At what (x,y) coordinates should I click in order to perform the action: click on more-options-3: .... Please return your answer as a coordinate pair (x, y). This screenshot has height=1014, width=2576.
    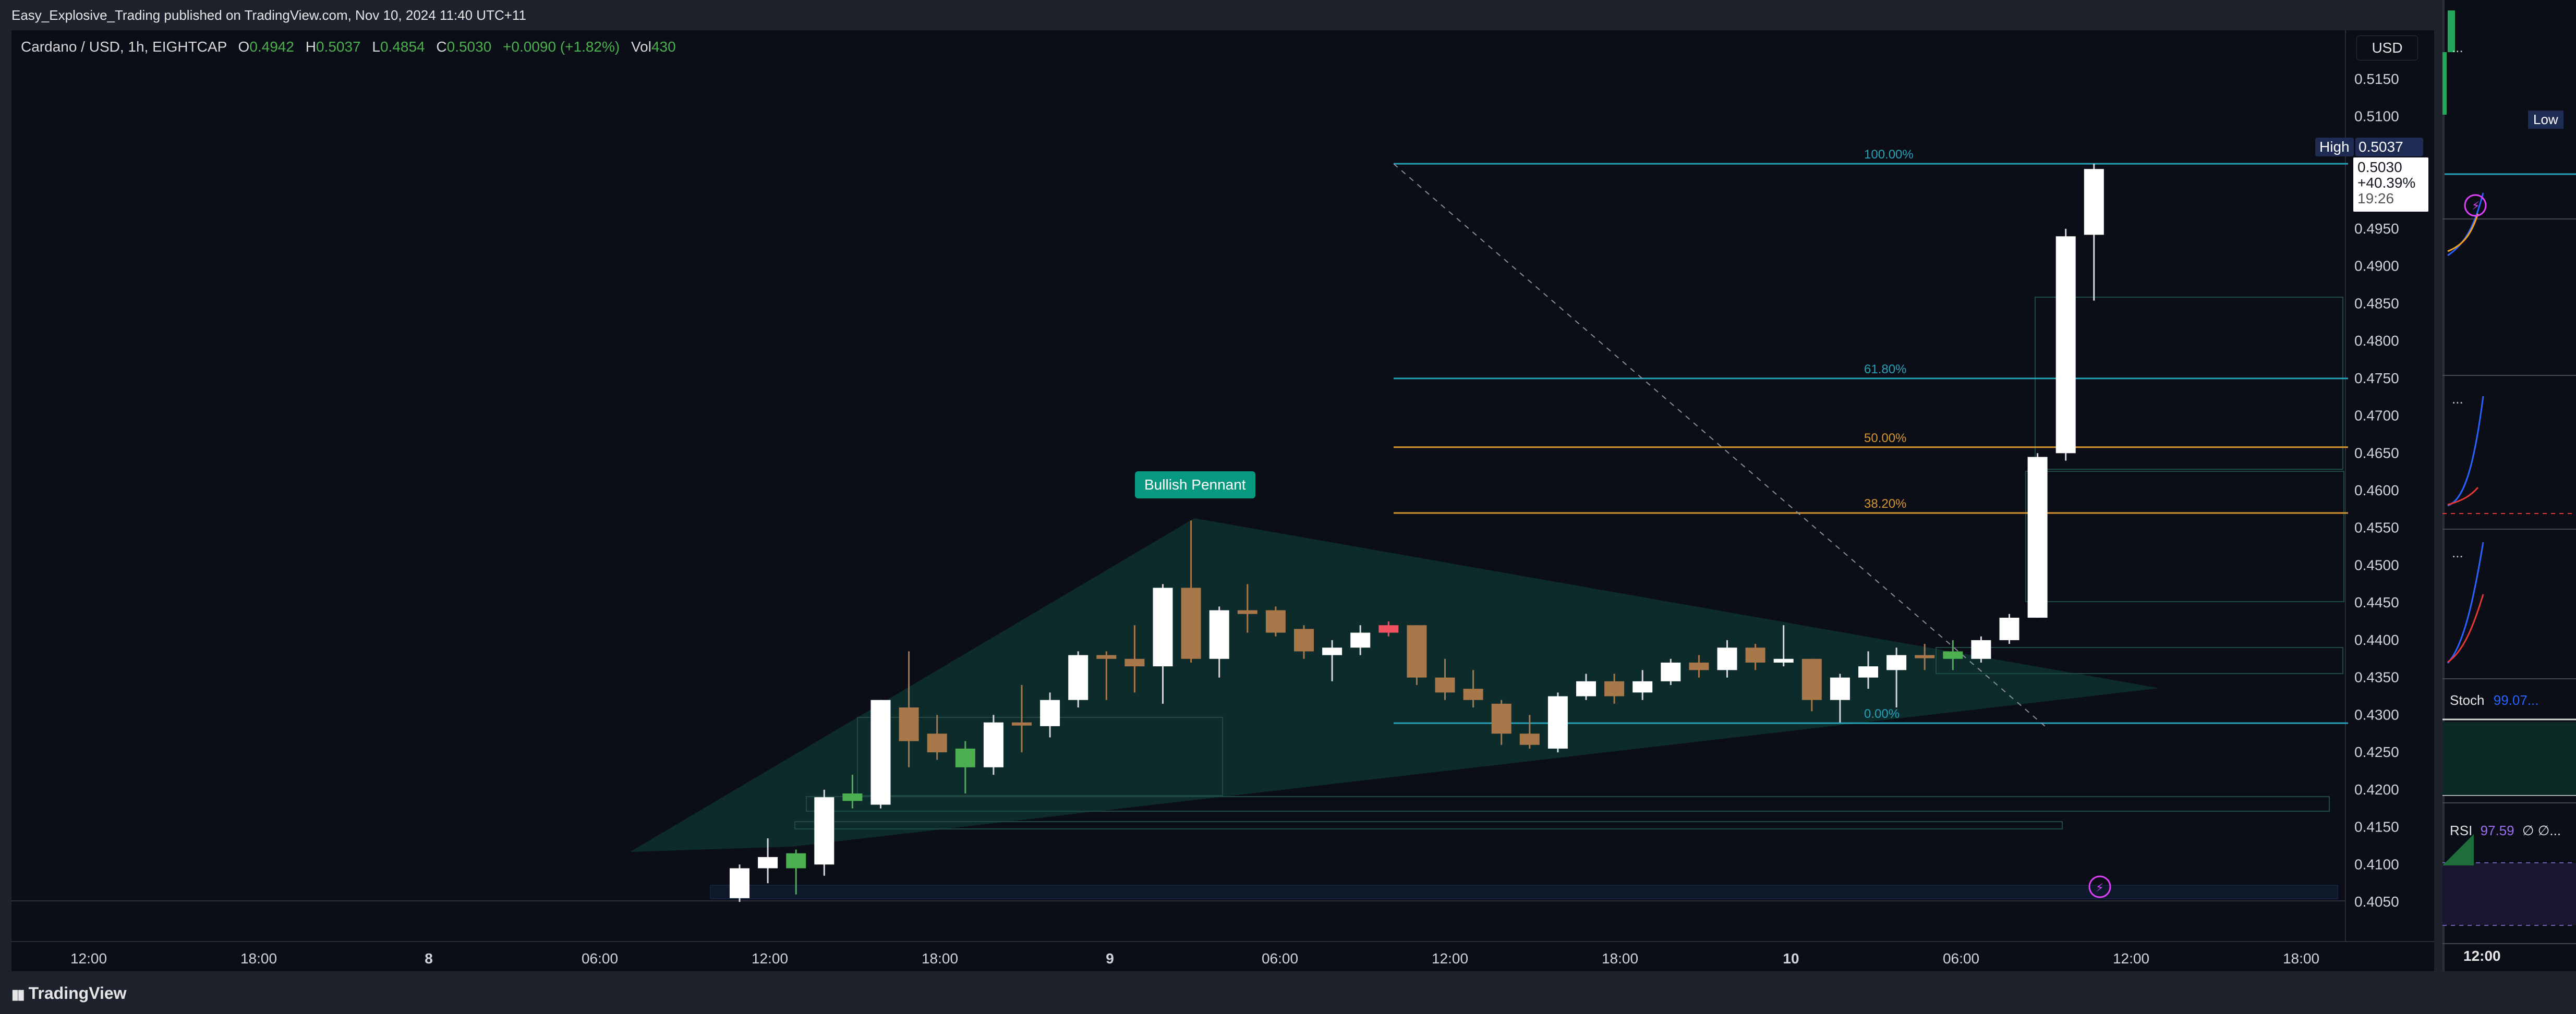
    Looking at the image, I should click on (2457, 552).